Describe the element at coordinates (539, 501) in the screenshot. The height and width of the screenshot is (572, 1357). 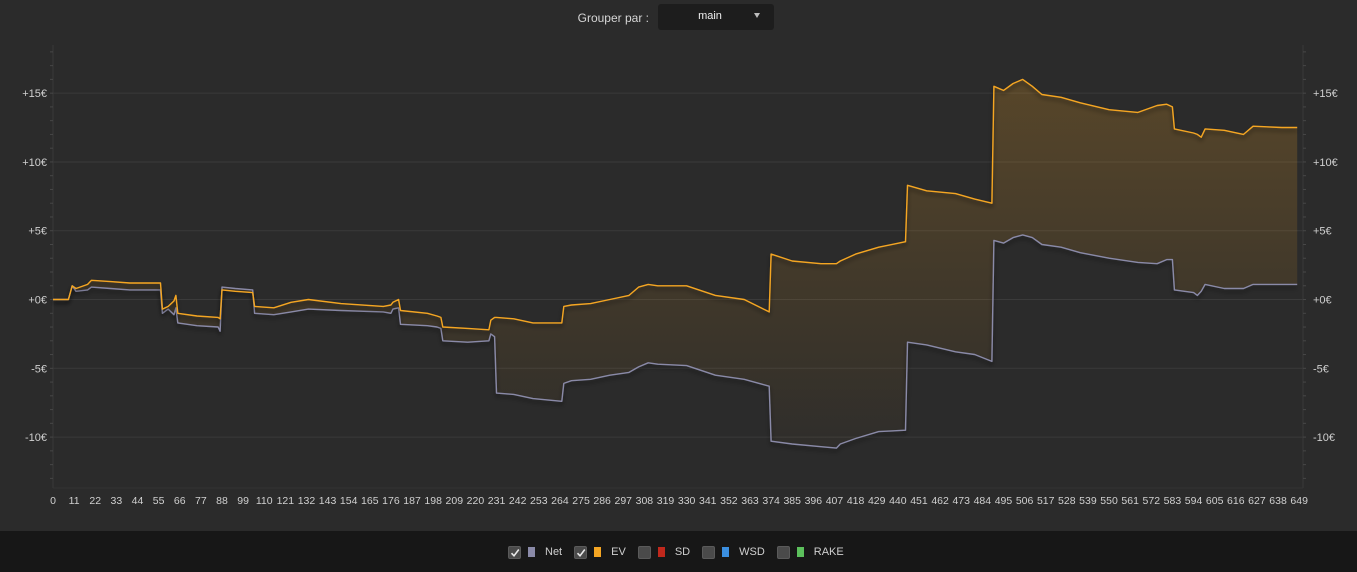
I see `x-tick-label: 253` at that location.